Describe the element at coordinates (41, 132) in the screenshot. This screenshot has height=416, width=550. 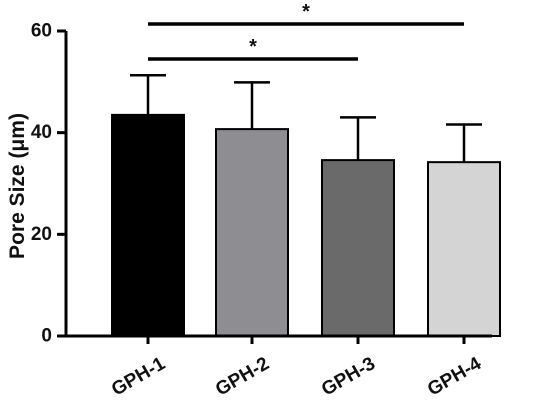
I see `y-tick-label-40: 40` at that location.